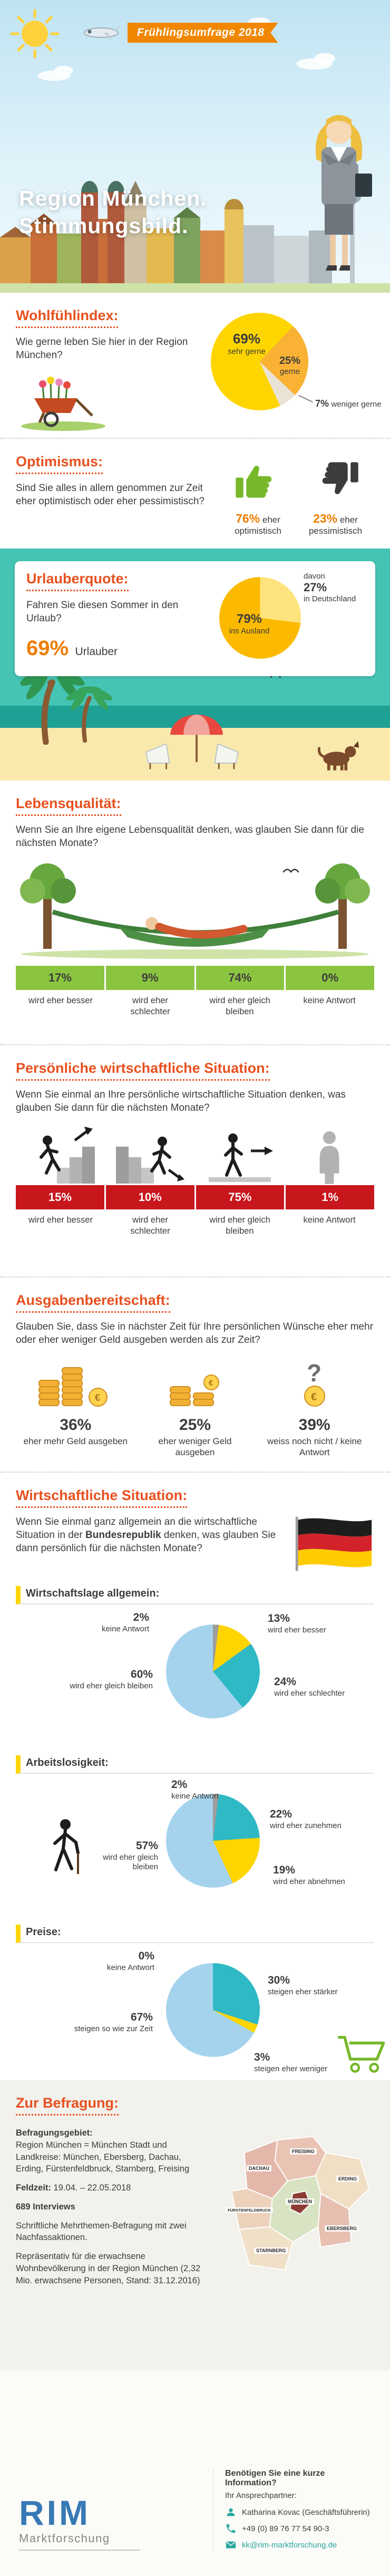 The height and width of the screenshot is (2576, 390). Describe the element at coordinates (289, 2545) in the screenshot. I see `email-address: kk@rim-marktforschung.de` at that location.